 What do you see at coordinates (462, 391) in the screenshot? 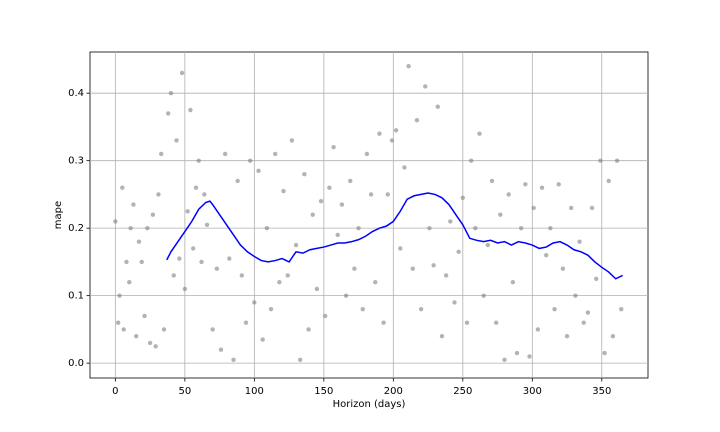
I see `x-tick-label: 250` at bounding box center [462, 391].